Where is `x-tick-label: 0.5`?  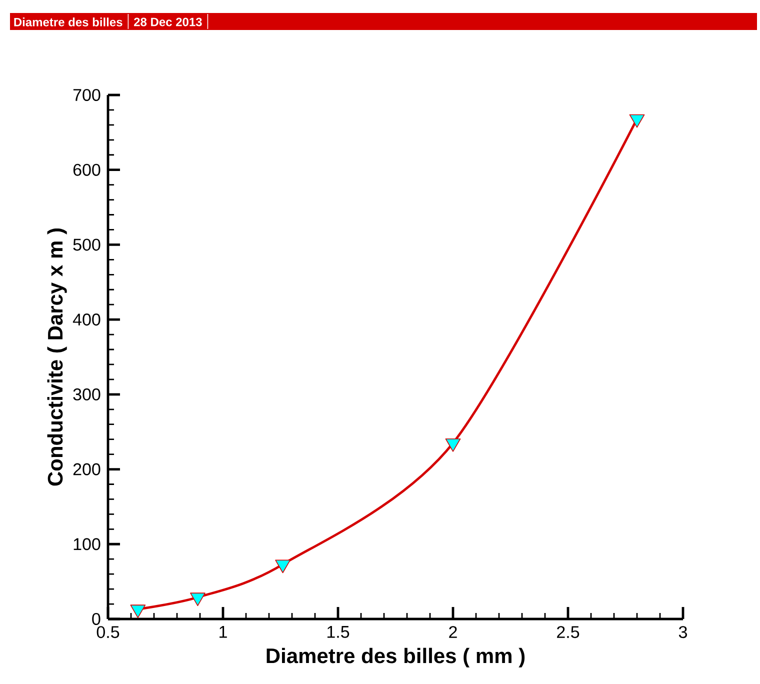
x-tick-label: 0.5 is located at coordinates (108, 632).